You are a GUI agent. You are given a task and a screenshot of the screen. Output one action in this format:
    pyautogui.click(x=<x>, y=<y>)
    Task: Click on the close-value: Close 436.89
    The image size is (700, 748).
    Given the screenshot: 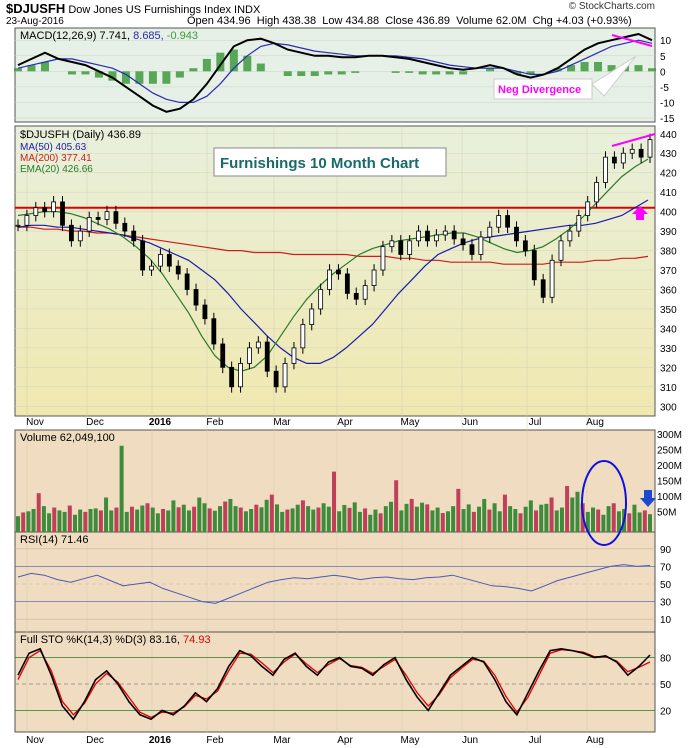 What is the action you would take?
    pyautogui.click(x=418, y=21)
    